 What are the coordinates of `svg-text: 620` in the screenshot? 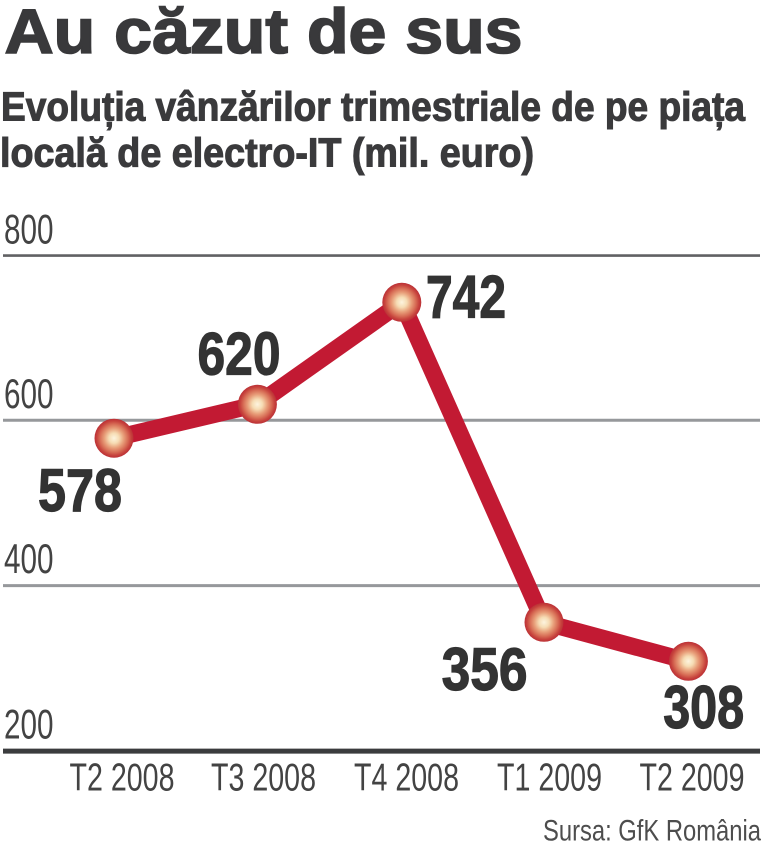 It's located at (239, 354).